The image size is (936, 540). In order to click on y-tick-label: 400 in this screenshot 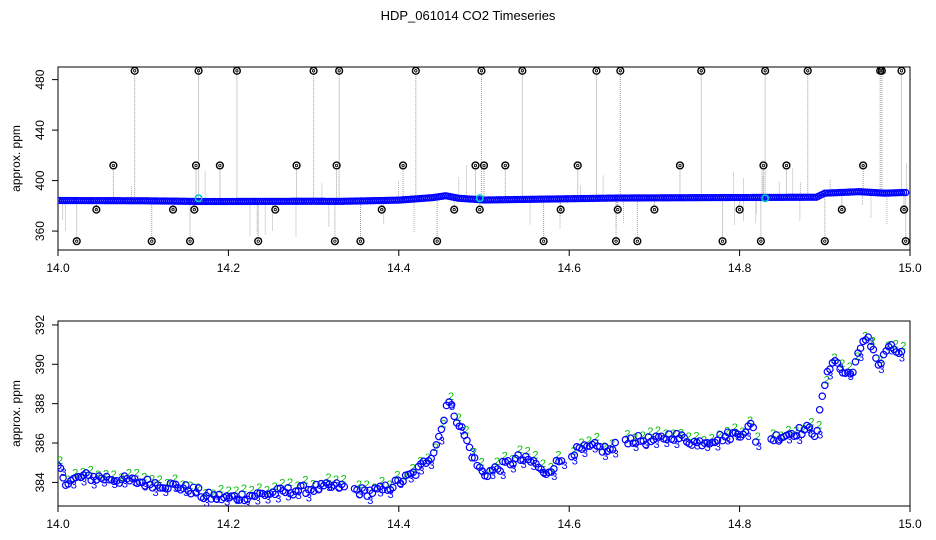, I will do `click(40, 180)`.